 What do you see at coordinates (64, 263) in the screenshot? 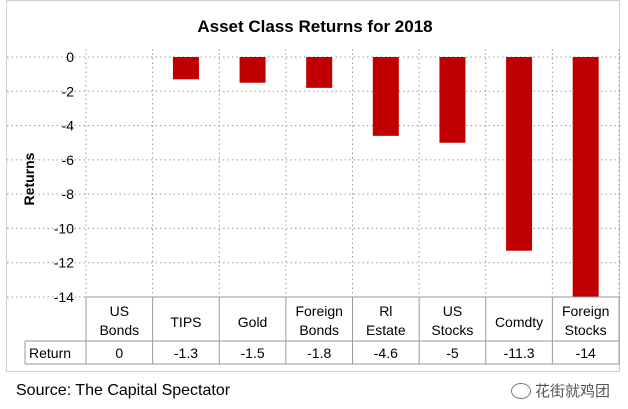
I see `y-tick-label: -12` at bounding box center [64, 263].